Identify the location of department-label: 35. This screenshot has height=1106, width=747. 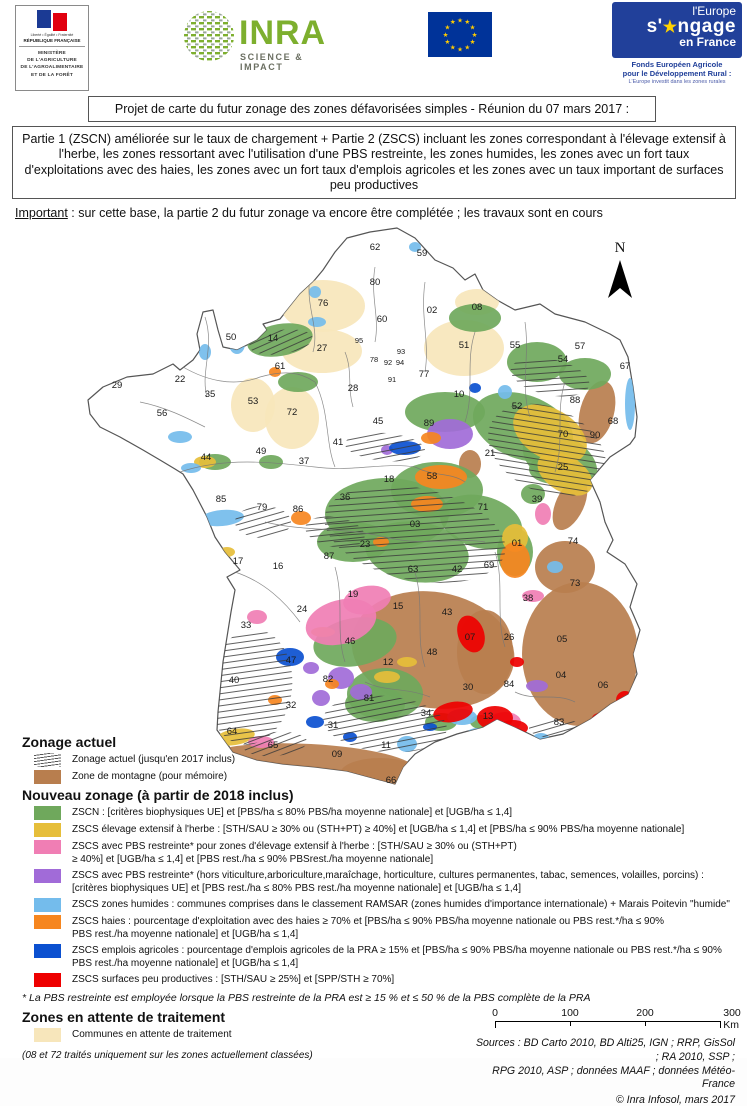
(210, 394).